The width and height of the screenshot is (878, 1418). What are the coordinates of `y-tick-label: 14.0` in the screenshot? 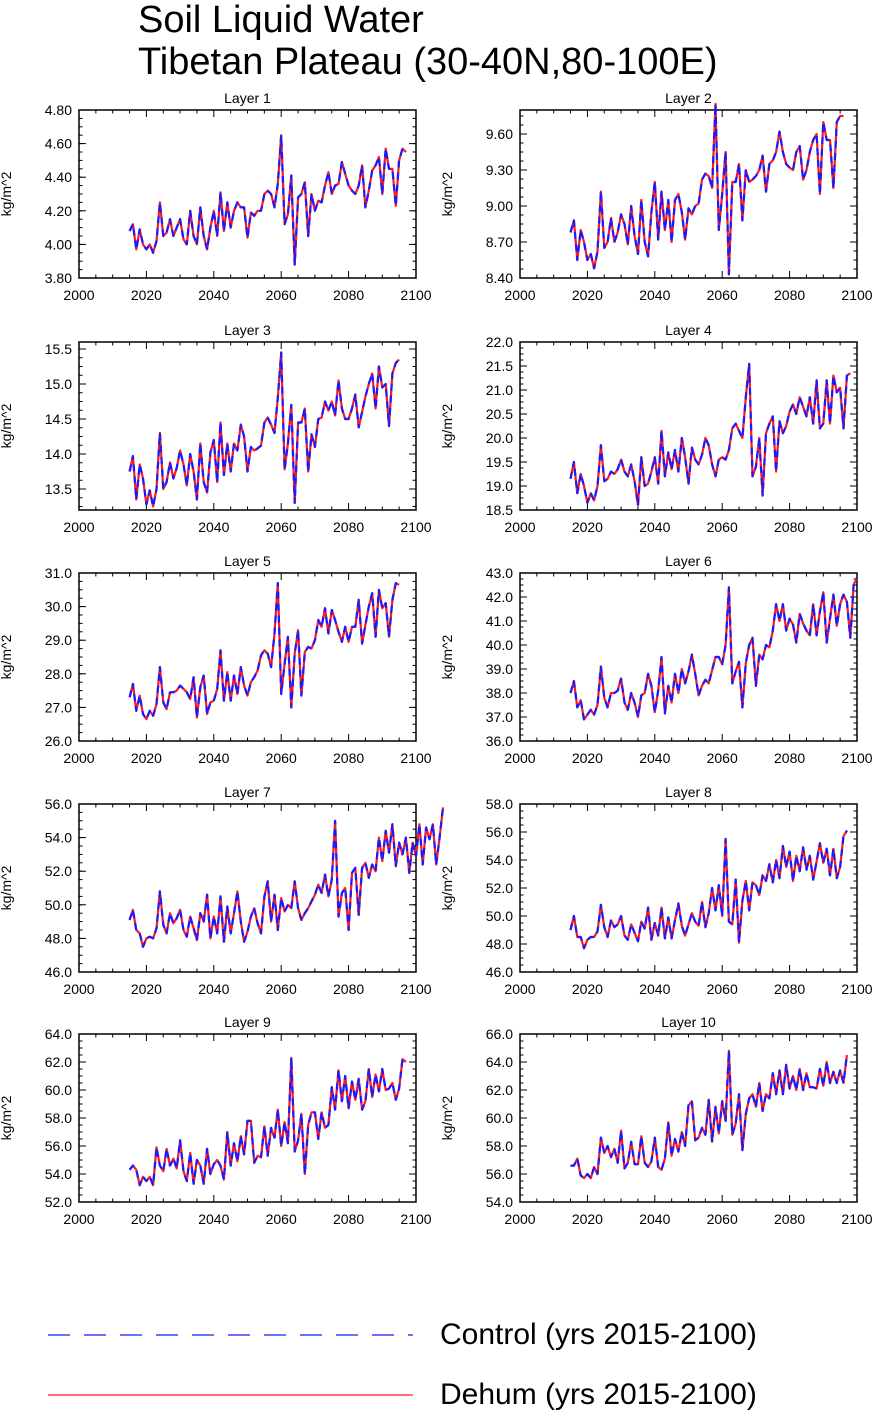 It's located at (58, 454).